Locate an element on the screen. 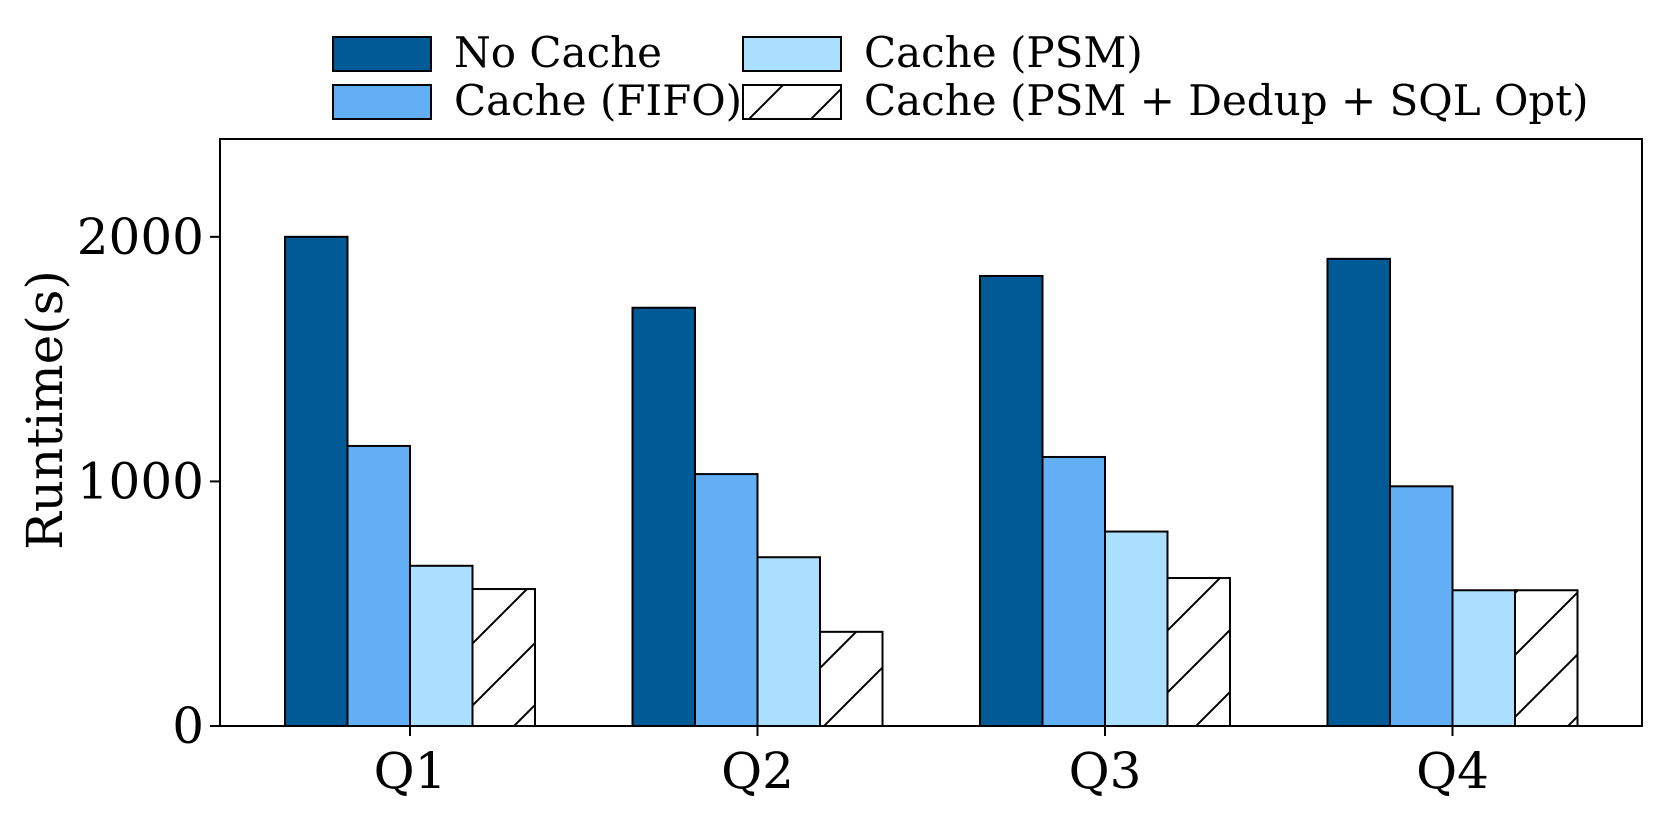 The image size is (1660, 816). y-tick-label: 0 is located at coordinates (188, 726).